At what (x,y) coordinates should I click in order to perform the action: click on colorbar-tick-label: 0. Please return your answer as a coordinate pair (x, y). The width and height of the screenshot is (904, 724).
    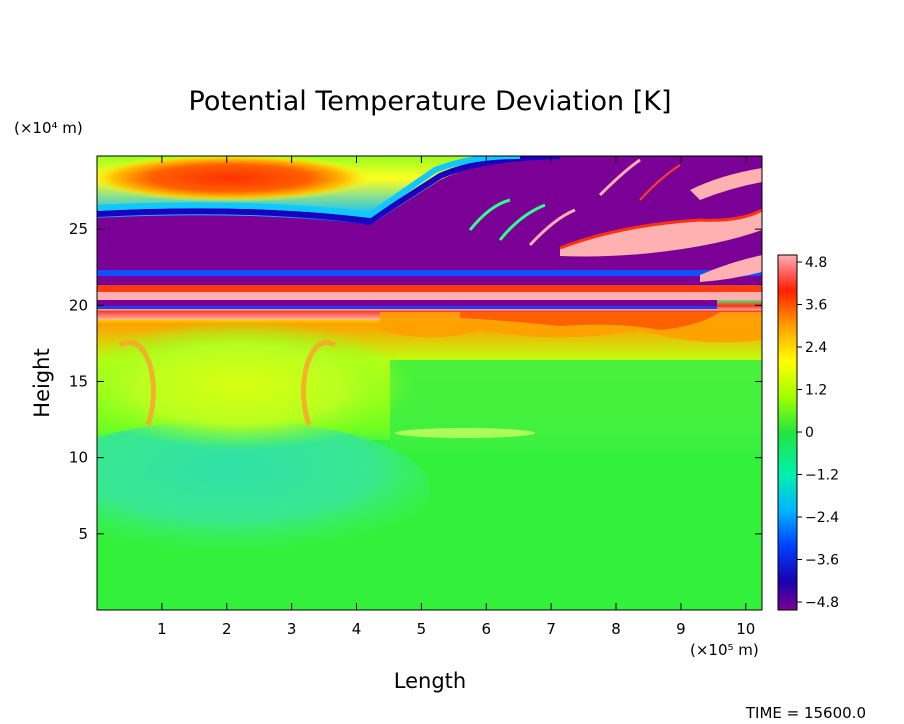
    Looking at the image, I should click on (809, 433).